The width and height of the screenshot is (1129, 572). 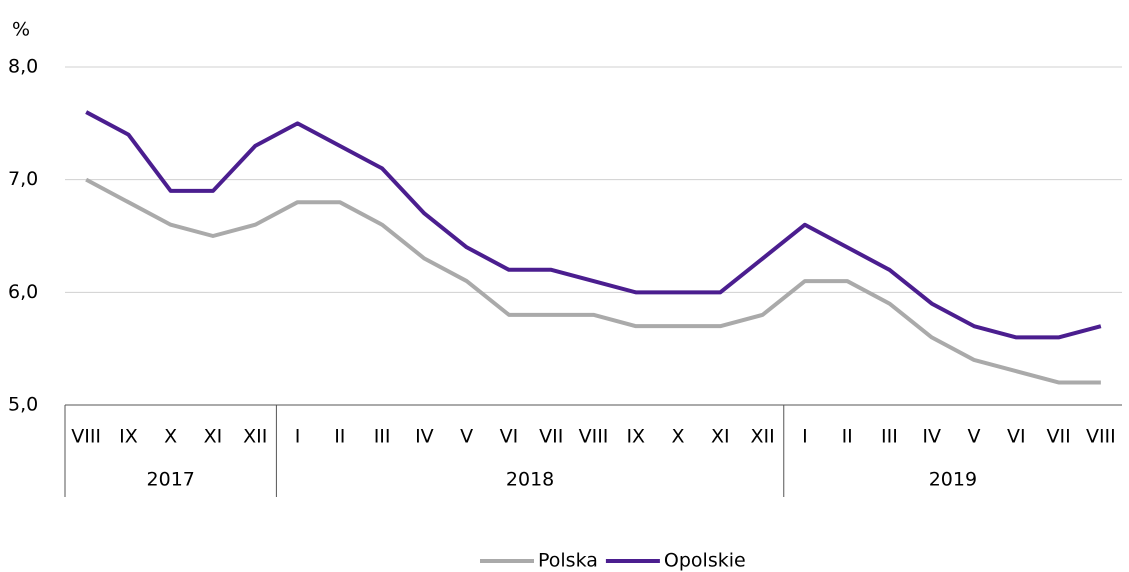 I want to click on legend-label: Polska, so click(x=568, y=561).